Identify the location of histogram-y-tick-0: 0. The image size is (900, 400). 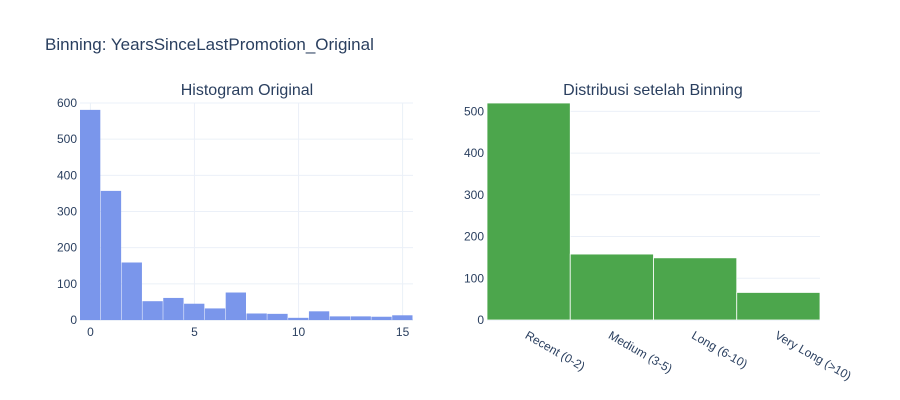
(73, 320).